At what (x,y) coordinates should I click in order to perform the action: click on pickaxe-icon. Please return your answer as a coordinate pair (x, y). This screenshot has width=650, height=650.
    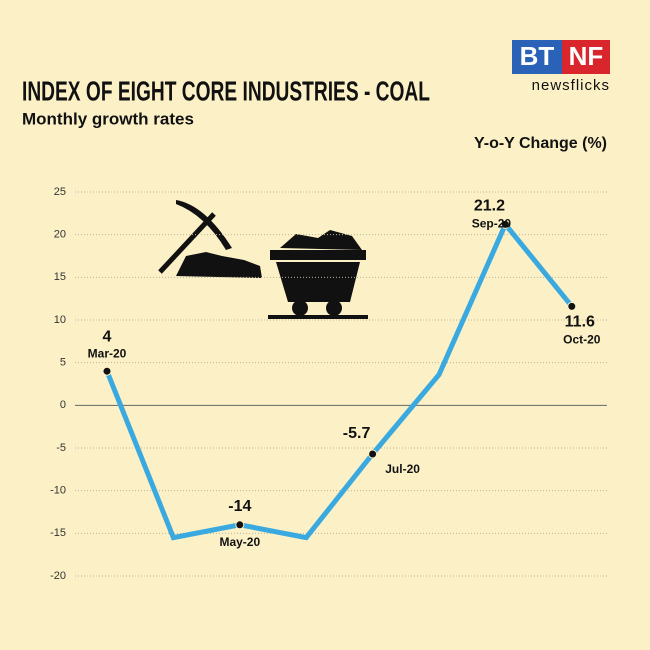
    Looking at the image, I should click on (210, 239).